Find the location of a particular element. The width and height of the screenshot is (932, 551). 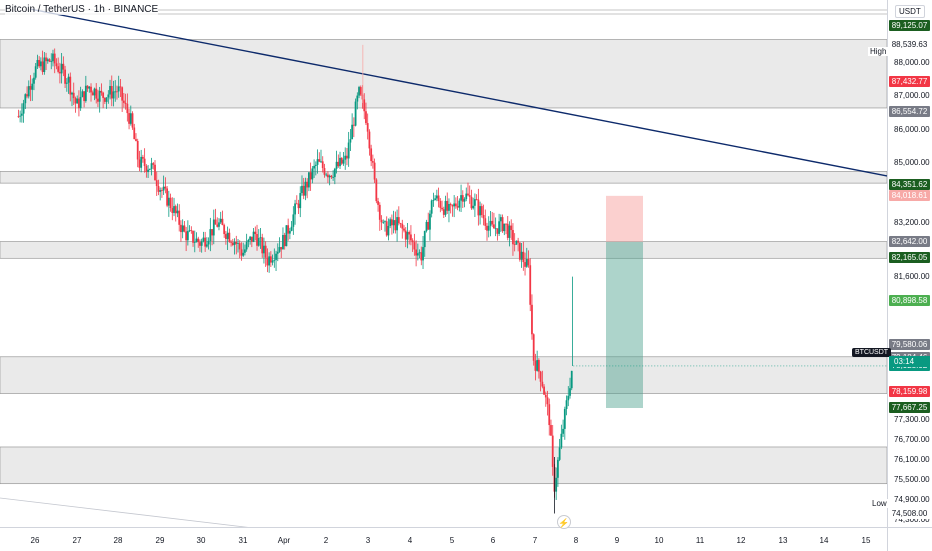

price-badge: 80,898.58 is located at coordinates (909, 300).